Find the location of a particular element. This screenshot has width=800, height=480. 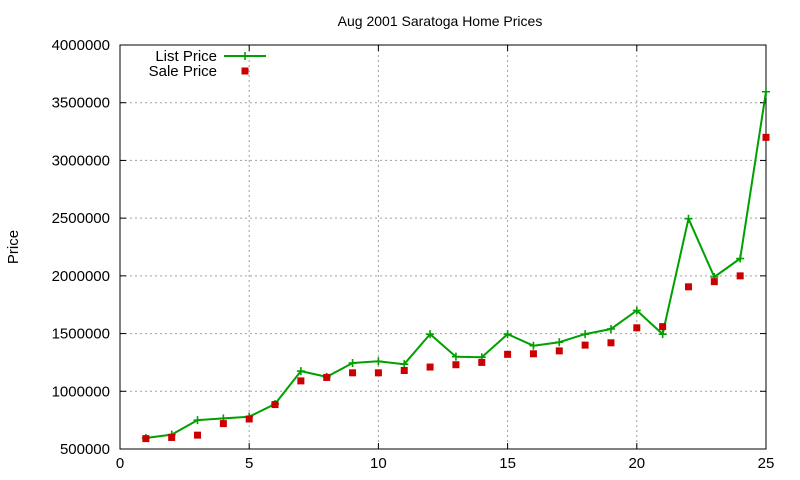

y-tick-label: 3000000 is located at coordinates (81, 160).